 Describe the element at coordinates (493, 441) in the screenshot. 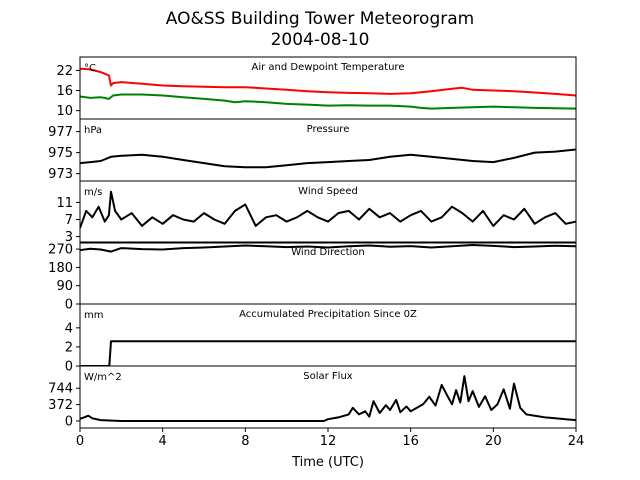

I see `xtick-label-5: 20` at that location.